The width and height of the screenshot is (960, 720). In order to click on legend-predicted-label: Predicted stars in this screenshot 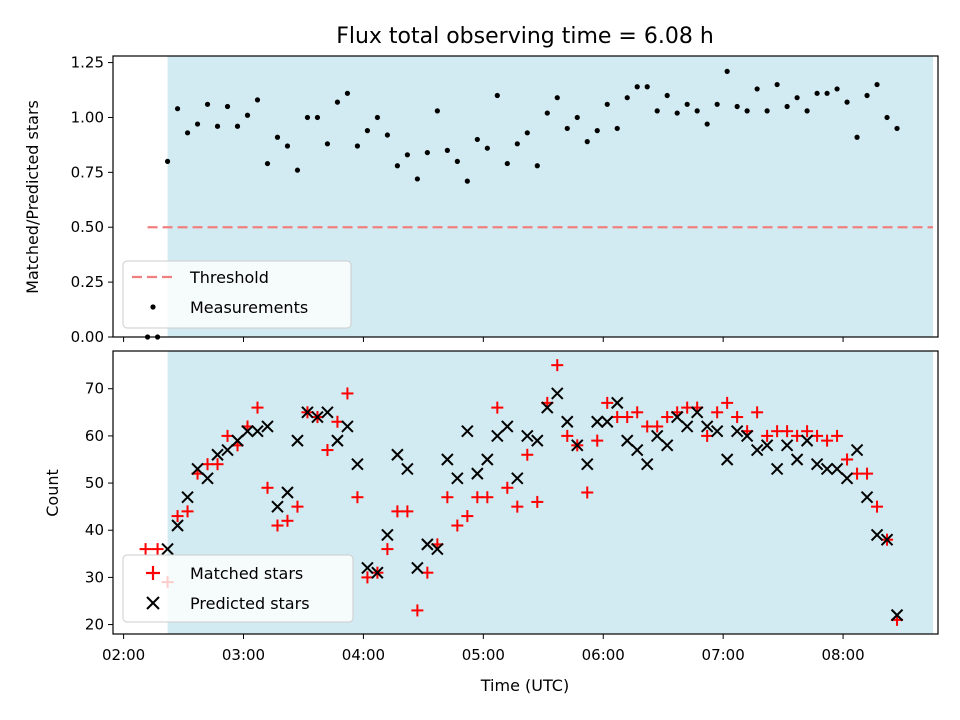, I will do `click(250, 603)`.